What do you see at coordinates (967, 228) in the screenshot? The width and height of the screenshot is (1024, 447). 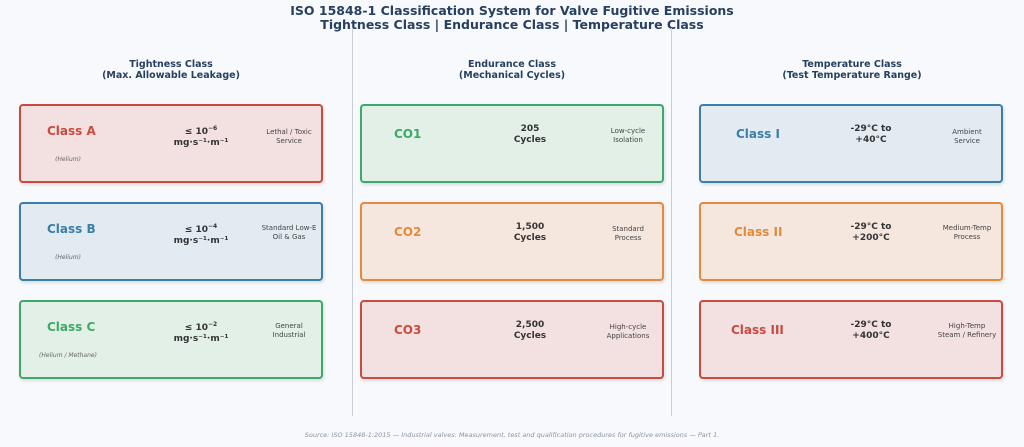 I see `description-line-1: Medium-Temp` at bounding box center [967, 228].